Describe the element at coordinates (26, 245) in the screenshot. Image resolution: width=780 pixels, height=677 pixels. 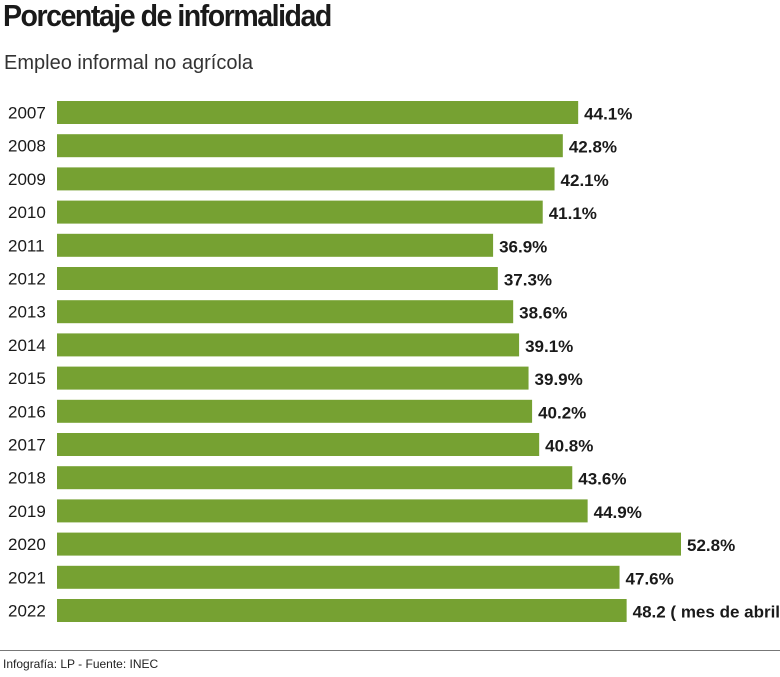
I see `category-label: 2011` at that location.